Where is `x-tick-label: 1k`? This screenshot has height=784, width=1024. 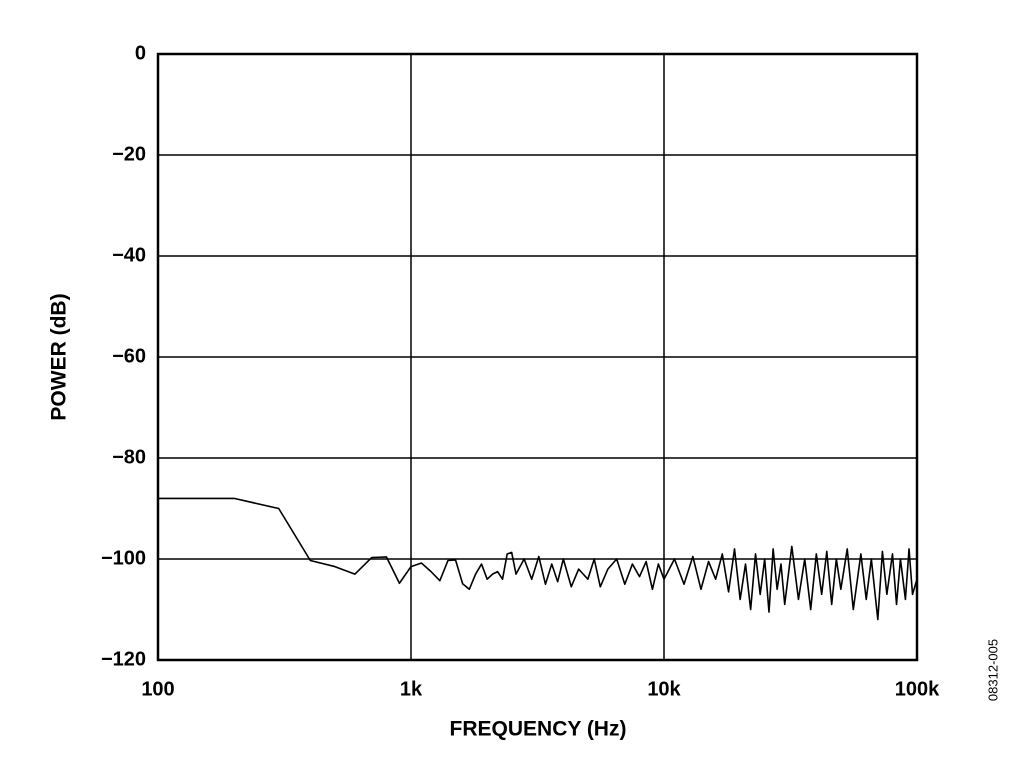
x-tick-label: 1k is located at coordinates (411, 689).